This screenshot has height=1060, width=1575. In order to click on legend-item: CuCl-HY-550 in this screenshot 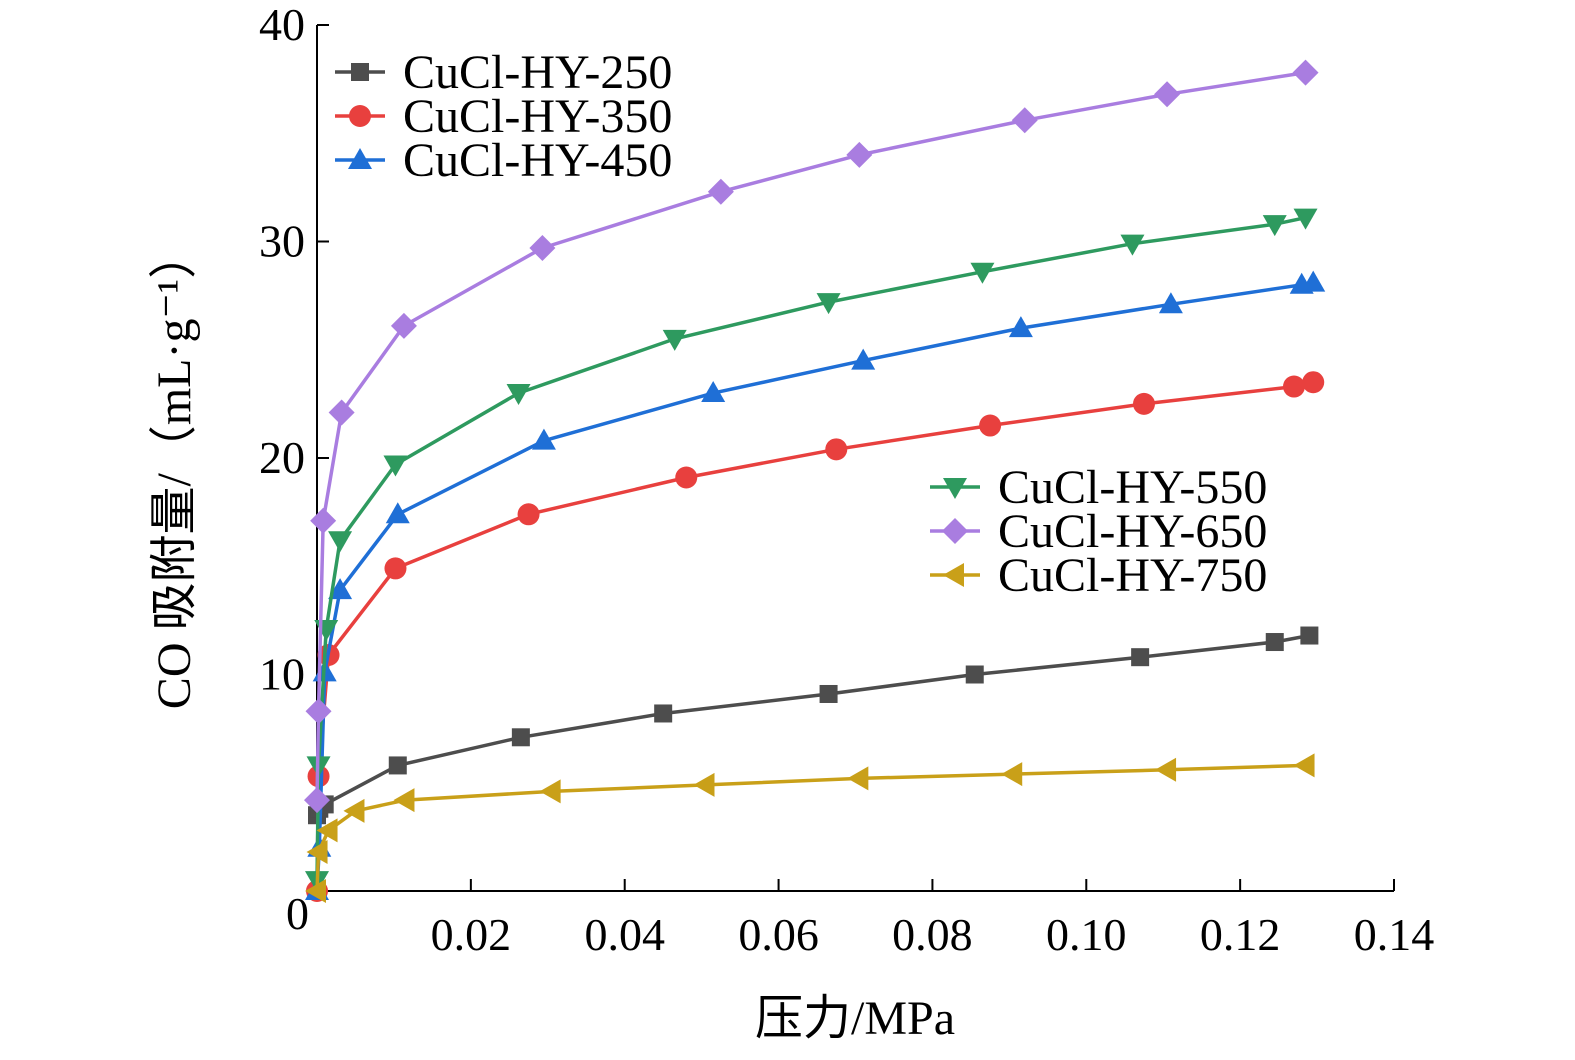, I will do `click(1098, 487)`.